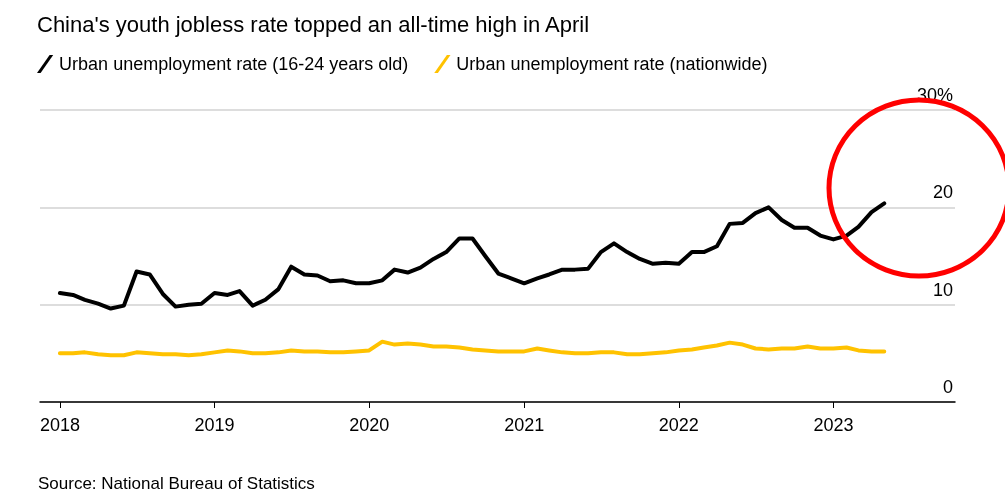 This screenshot has width=1005, height=504. I want to click on source-note: Source: National Bureau of Statistics, so click(176, 483).